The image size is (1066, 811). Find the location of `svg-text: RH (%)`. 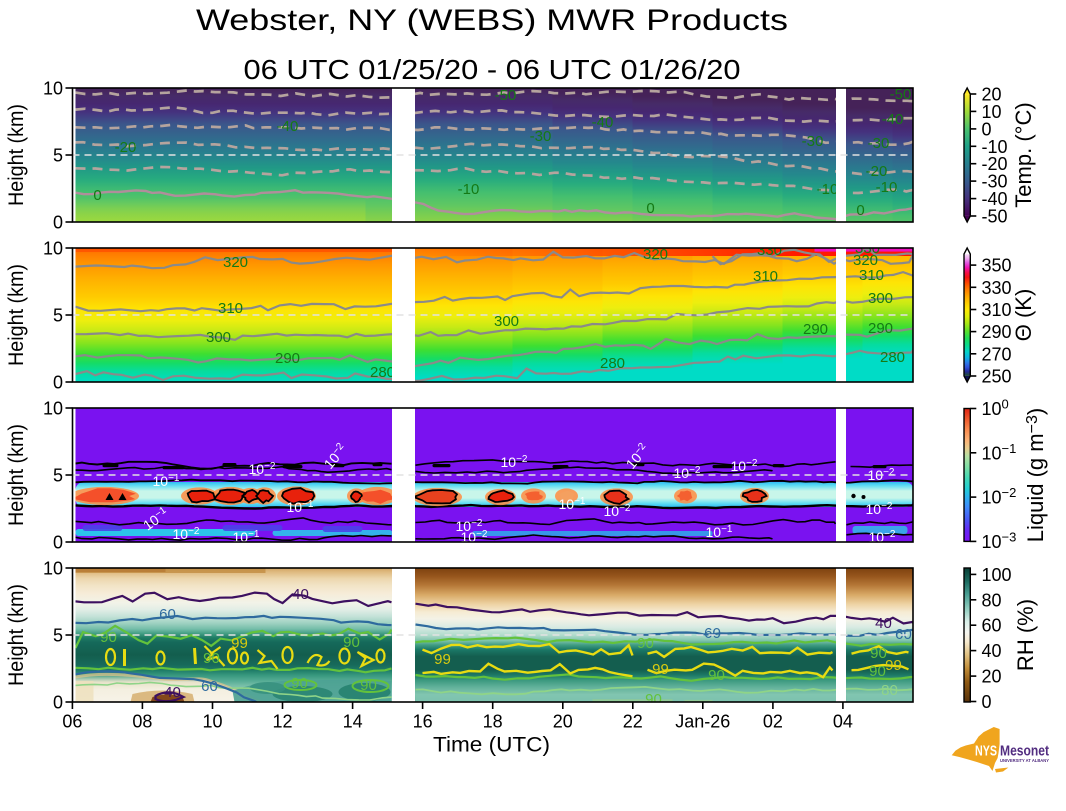

svg-text: RH (%) is located at coordinates (1025, 635).